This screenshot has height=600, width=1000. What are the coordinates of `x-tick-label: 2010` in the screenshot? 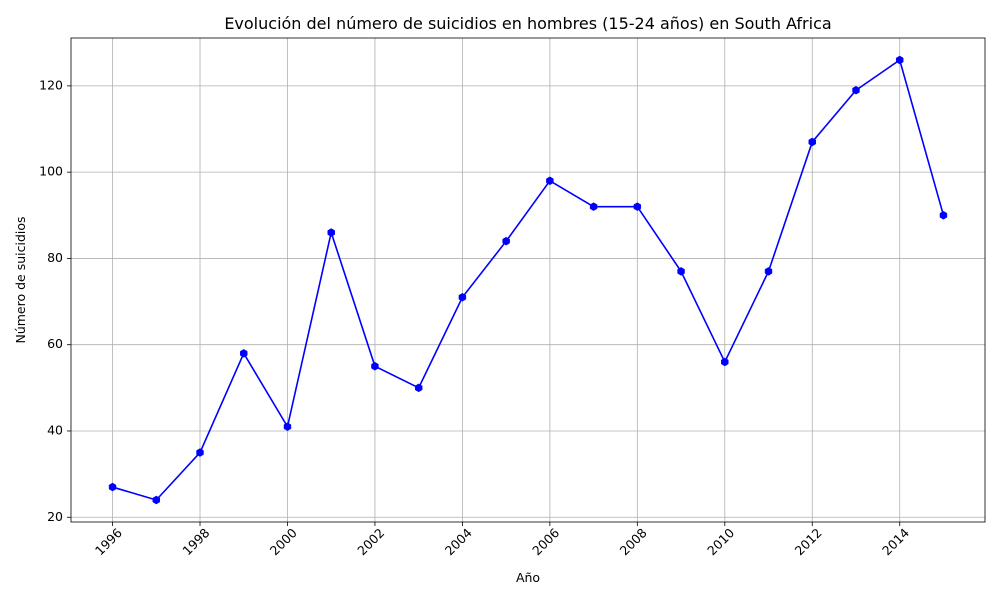 It's located at (720, 541).